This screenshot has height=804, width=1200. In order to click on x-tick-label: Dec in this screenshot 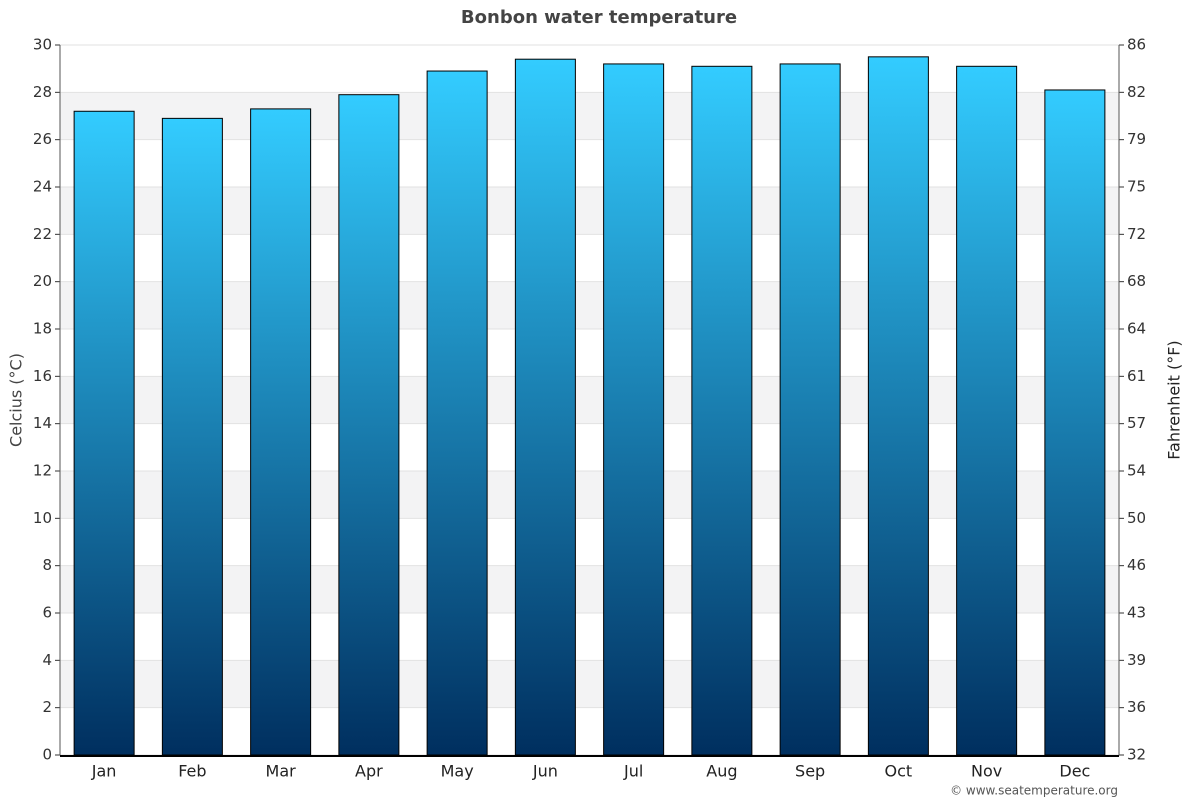, I will do `click(1074, 771)`.